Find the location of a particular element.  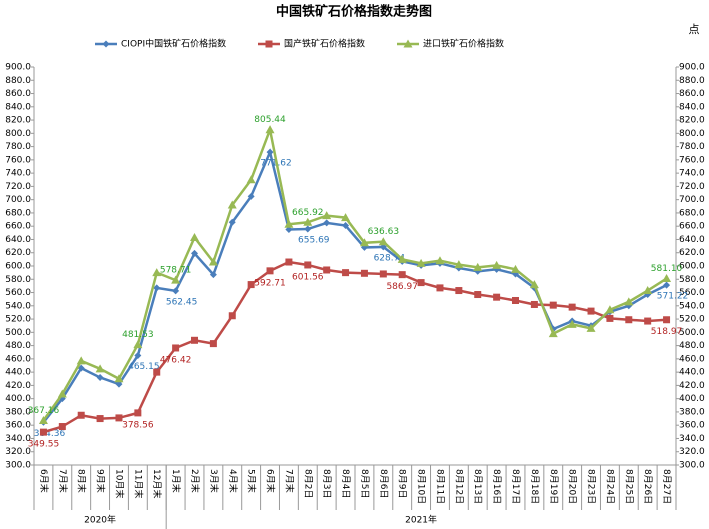

data-label: 562.45 is located at coordinates (182, 302).